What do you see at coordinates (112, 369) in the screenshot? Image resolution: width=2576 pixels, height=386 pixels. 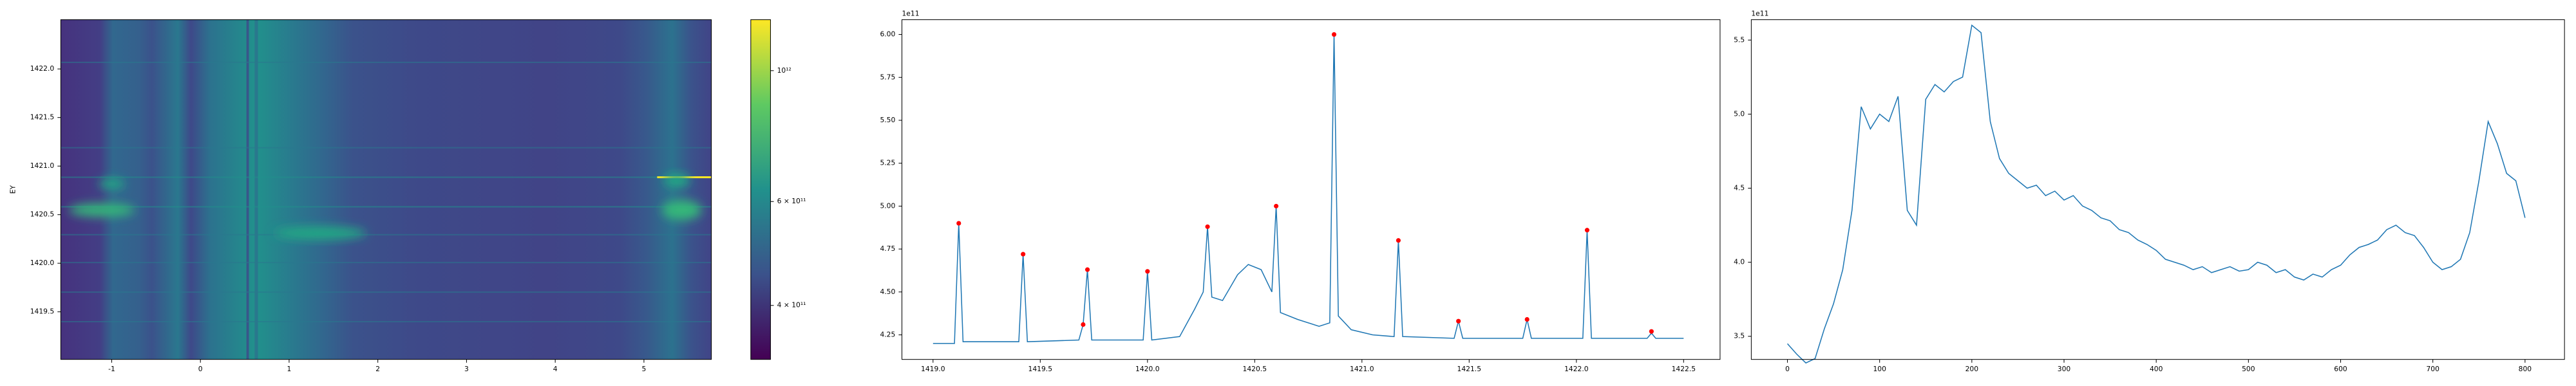 I see `x-tick-label: -1` at bounding box center [112, 369].